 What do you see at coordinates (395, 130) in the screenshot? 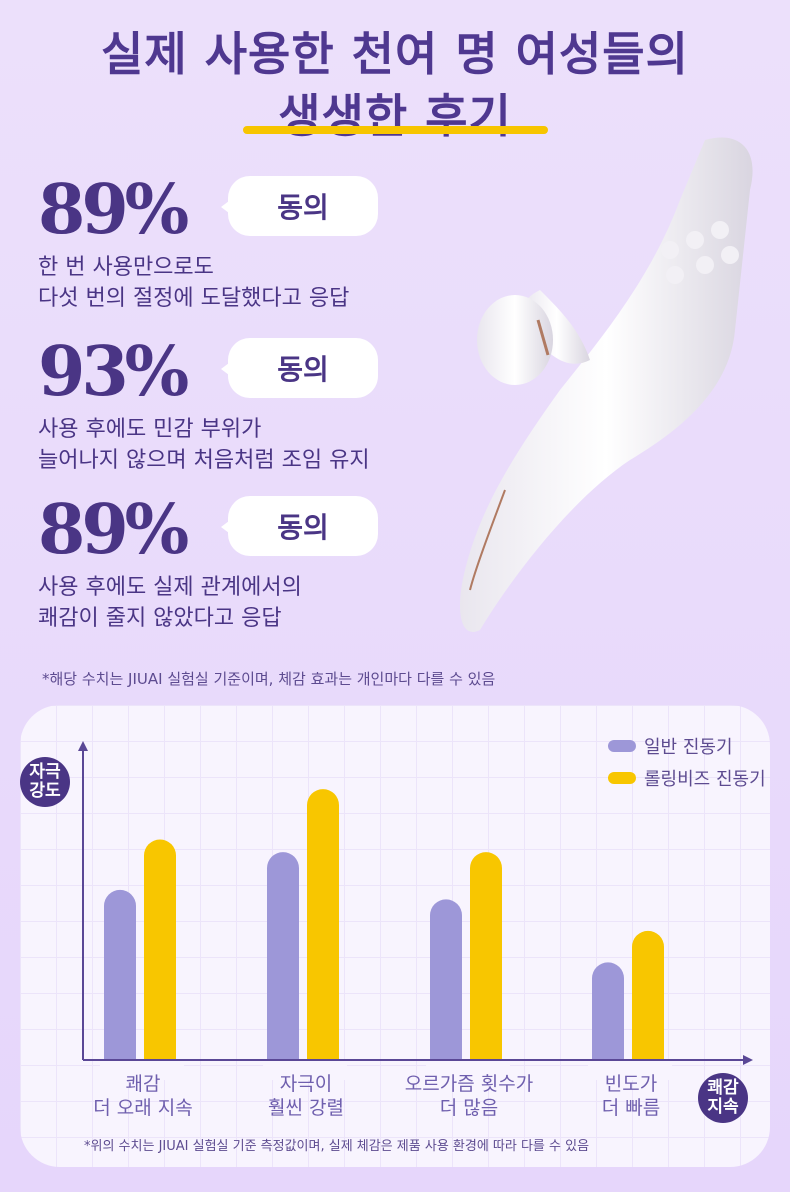
I see `headline-underline` at bounding box center [395, 130].